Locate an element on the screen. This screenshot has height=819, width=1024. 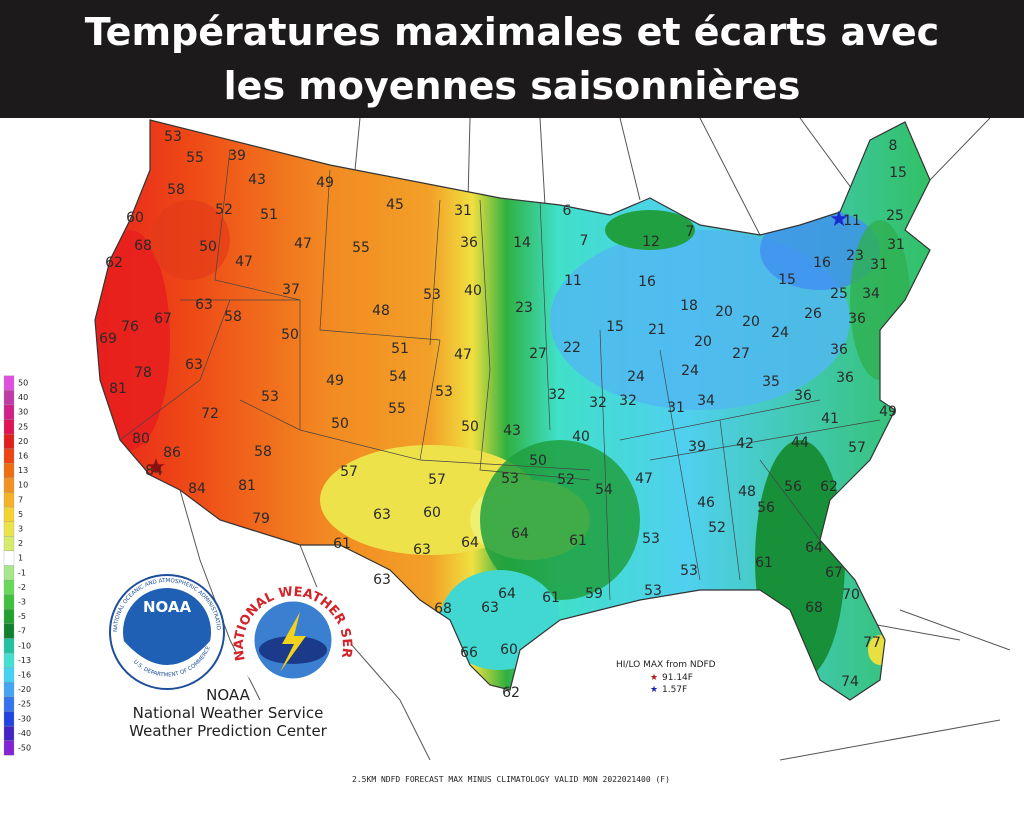
temperature-label: 15 is located at coordinates (787, 280).